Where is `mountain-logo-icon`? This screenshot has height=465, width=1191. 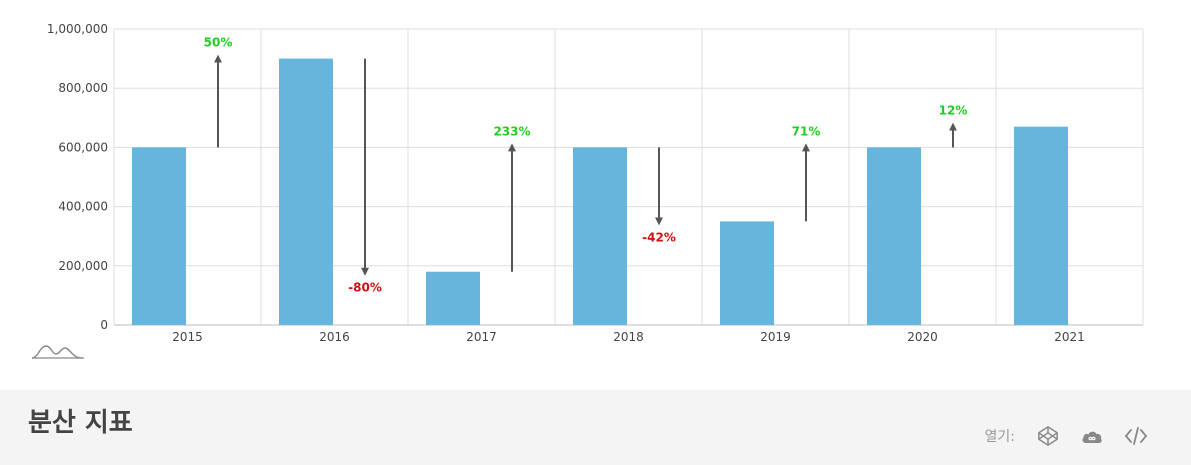
mountain-logo-icon is located at coordinates (58, 353).